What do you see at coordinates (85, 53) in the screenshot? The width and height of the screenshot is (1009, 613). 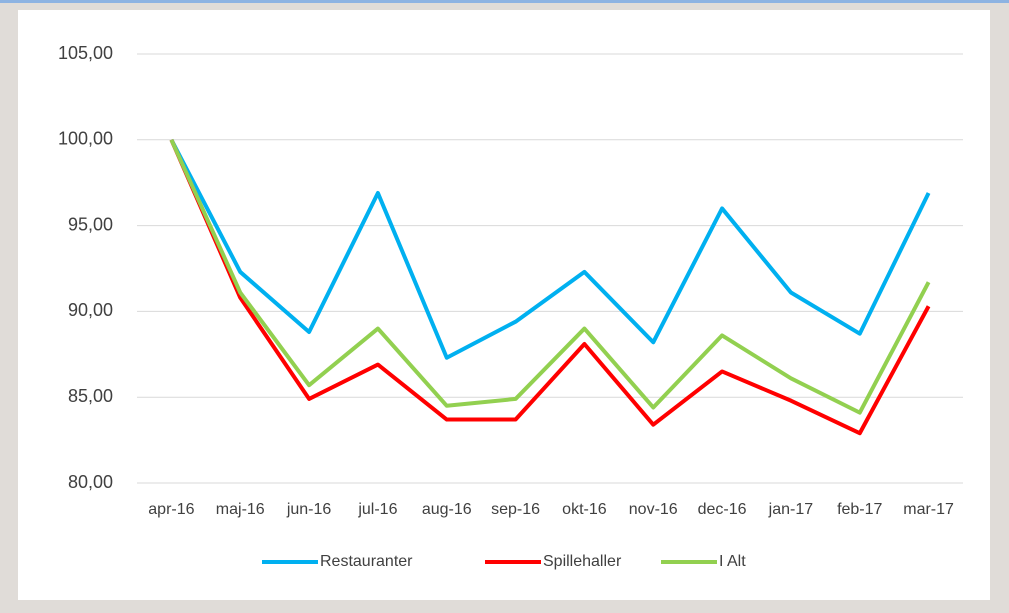 I see `y-tick-label: 105,00` at bounding box center [85, 53].